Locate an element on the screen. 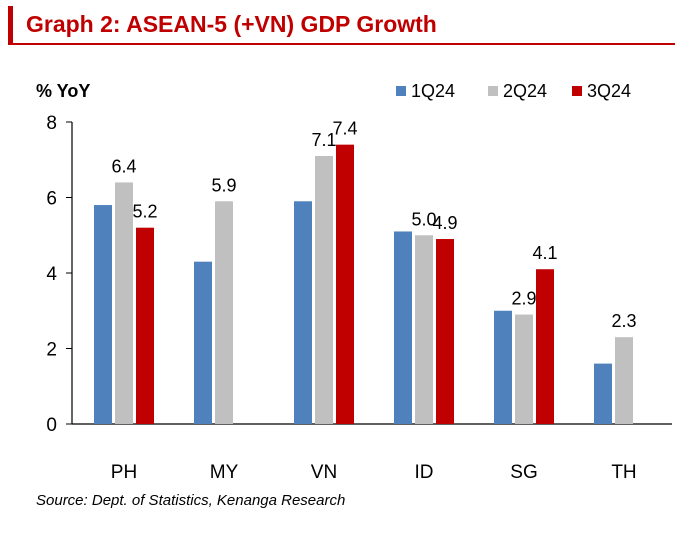 The height and width of the screenshot is (538, 690). chart-header: Graph 2: ASEAN-5 (+VN) GDP Growth is located at coordinates (341, 25).